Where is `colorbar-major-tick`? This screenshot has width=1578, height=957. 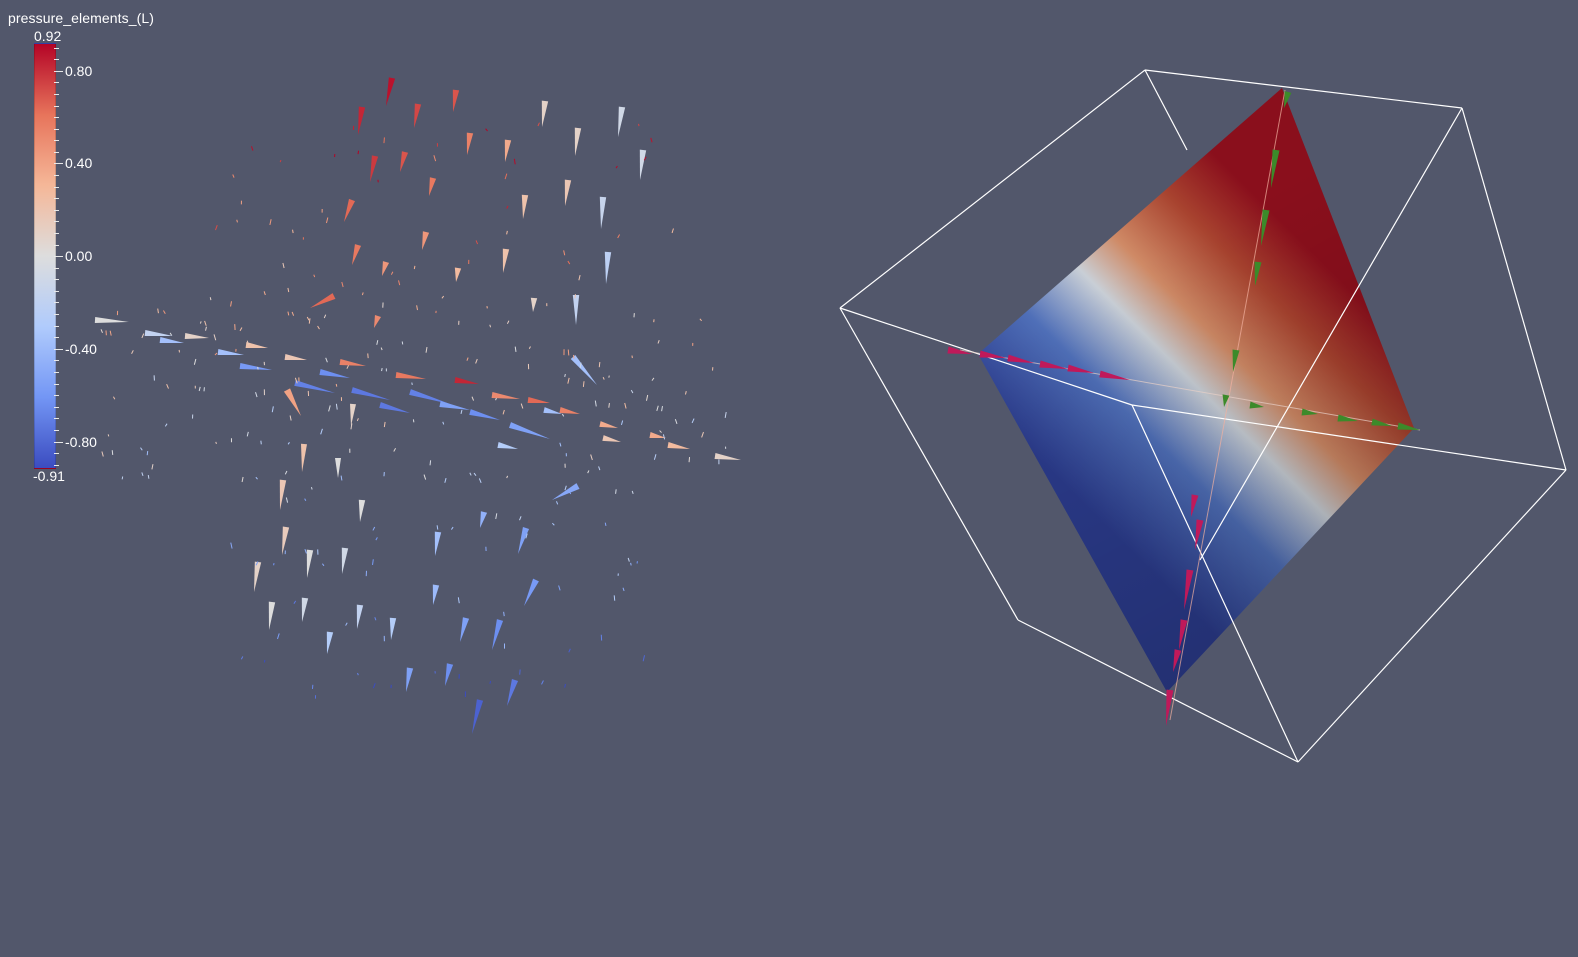
colorbar-major-tick is located at coordinates (58, 349).